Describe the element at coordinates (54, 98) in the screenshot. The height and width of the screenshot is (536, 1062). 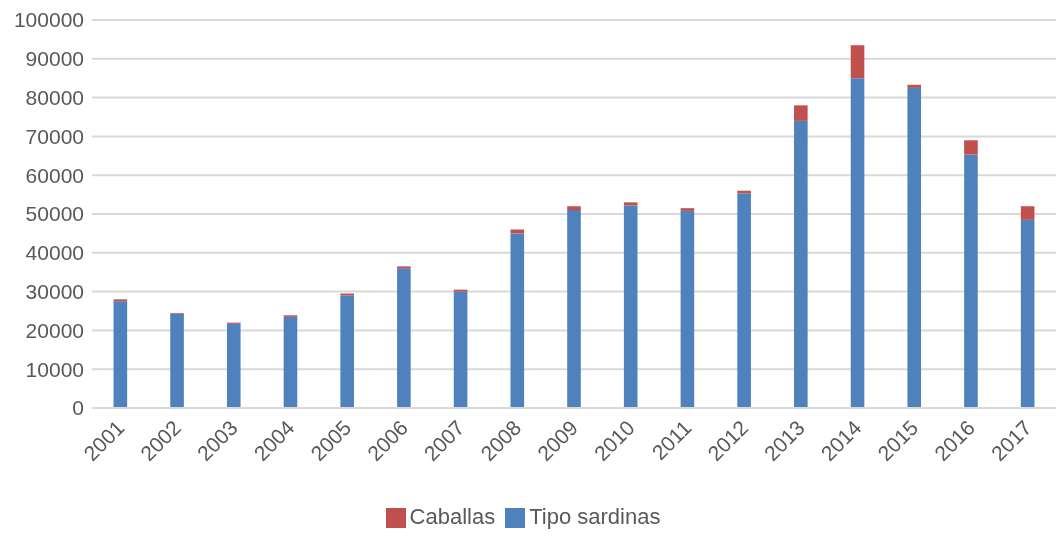
I see `y-tick-label: 80000` at that location.